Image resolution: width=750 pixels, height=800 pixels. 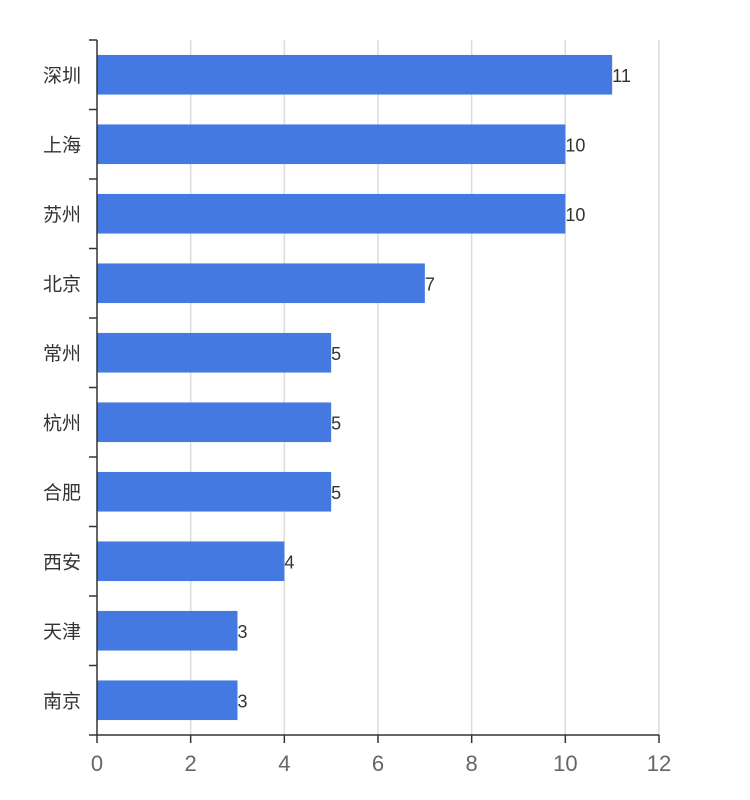 What do you see at coordinates (62, 215) in the screenshot?
I see `category-label: 苏州` at bounding box center [62, 215].